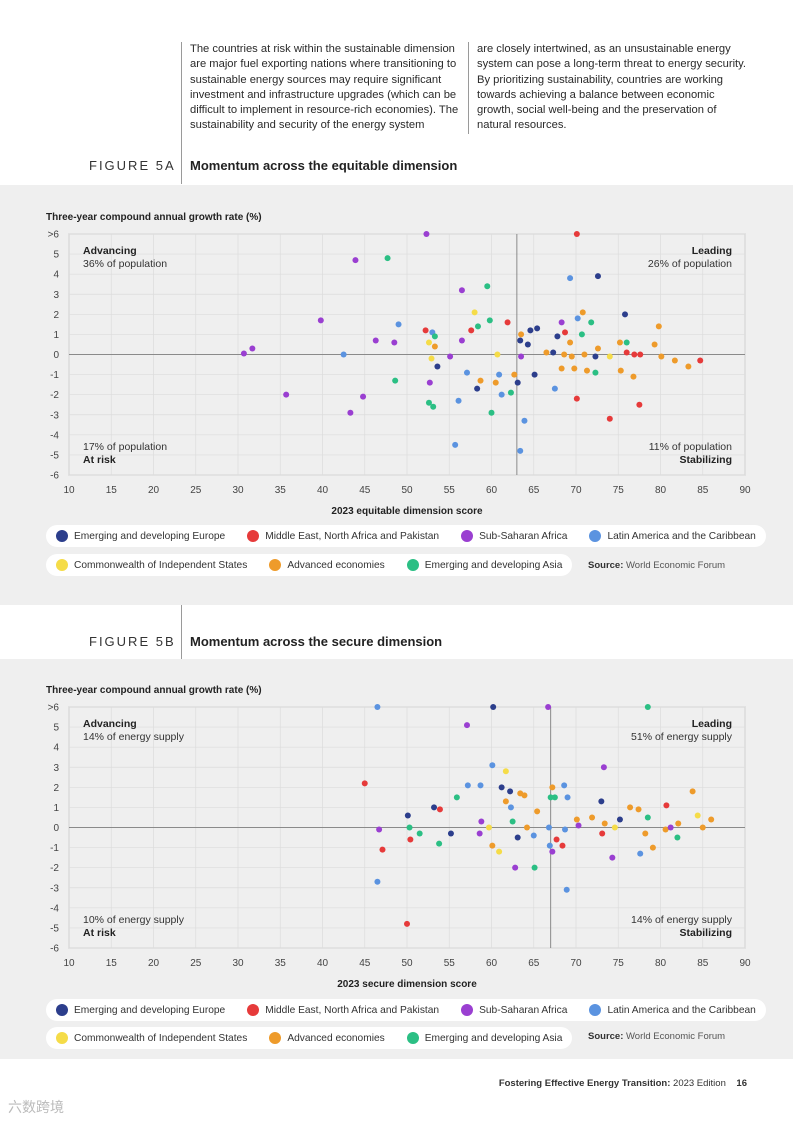  I want to click on x-tick-label: 55, so click(450, 490).